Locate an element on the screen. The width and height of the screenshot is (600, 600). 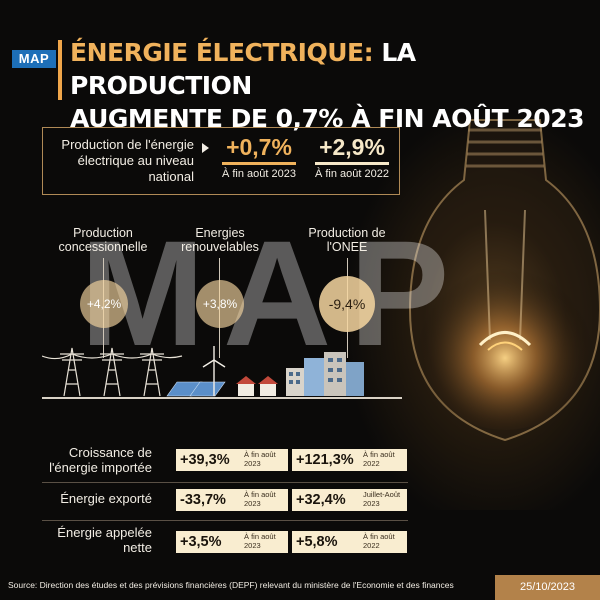
stat-value: +0,7% is located at coordinates (259, 147).